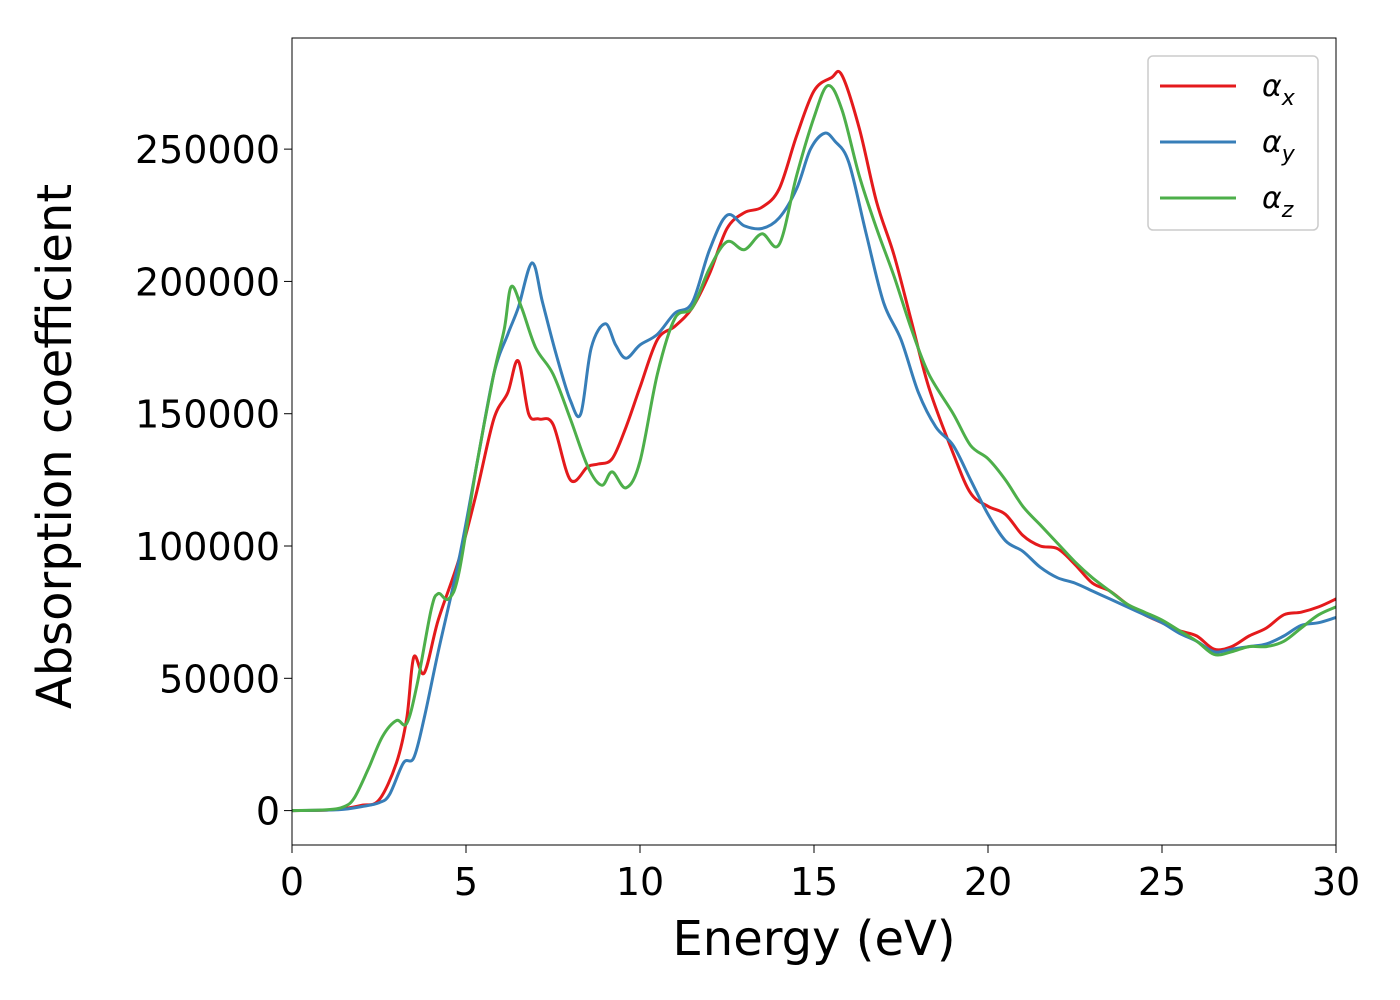 This screenshot has height=1000, width=1400. Describe the element at coordinates (268, 812) in the screenshot. I see `y-tick-label: 0` at that location.